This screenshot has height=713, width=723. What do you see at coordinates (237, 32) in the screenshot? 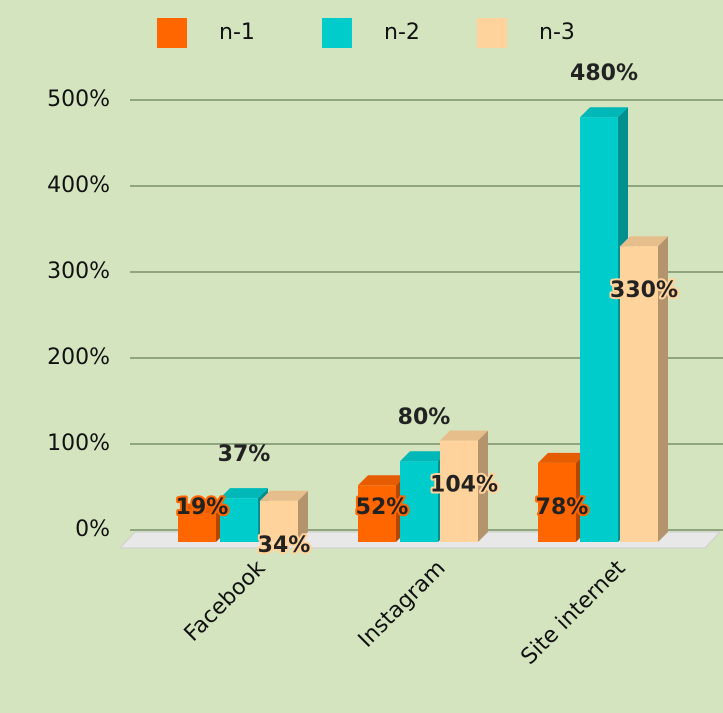
I see `legend-label: n-1` at bounding box center [237, 32].